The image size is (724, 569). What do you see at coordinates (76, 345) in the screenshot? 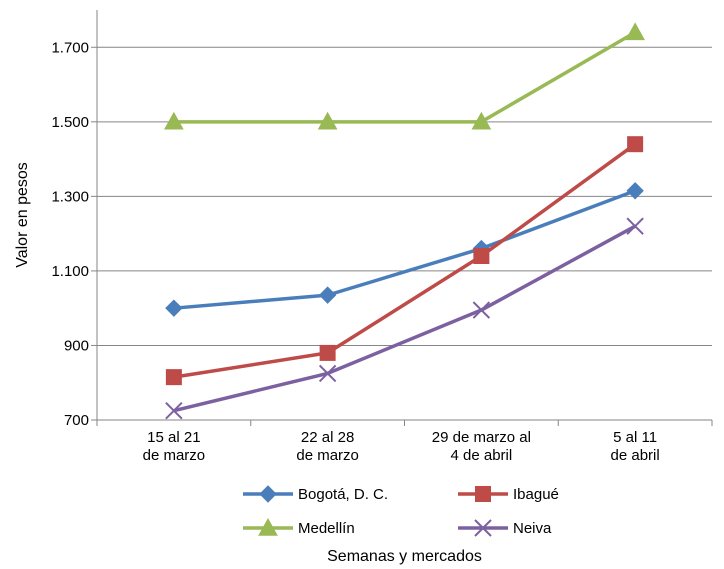
I see `y-tick-label: 900` at bounding box center [76, 345].